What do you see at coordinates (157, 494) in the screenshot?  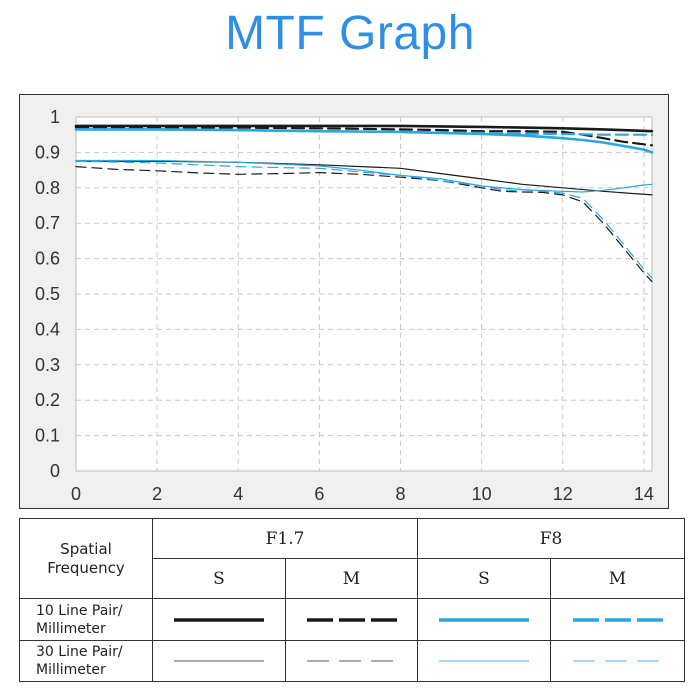 I see `x-tick-label: 2` at bounding box center [157, 494].